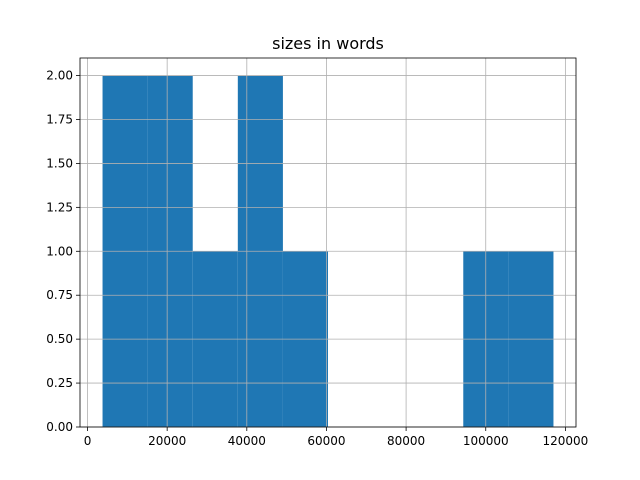 Image resolution: width=640 pixels, height=480 pixels. What do you see at coordinates (59, 383) in the screenshot?
I see `y-tick-label: 0.25` at bounding box center [59, 383].